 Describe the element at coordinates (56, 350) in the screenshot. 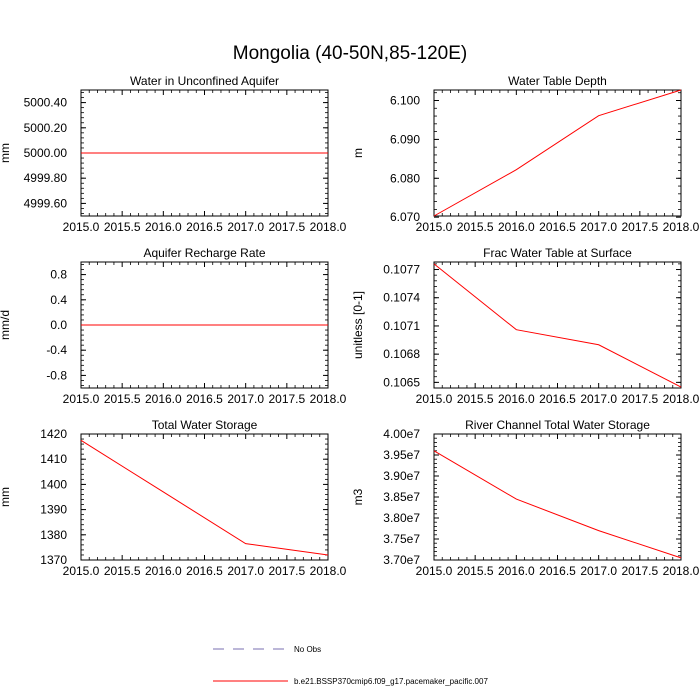

I see `y-tick-label: -0.4` at that location.